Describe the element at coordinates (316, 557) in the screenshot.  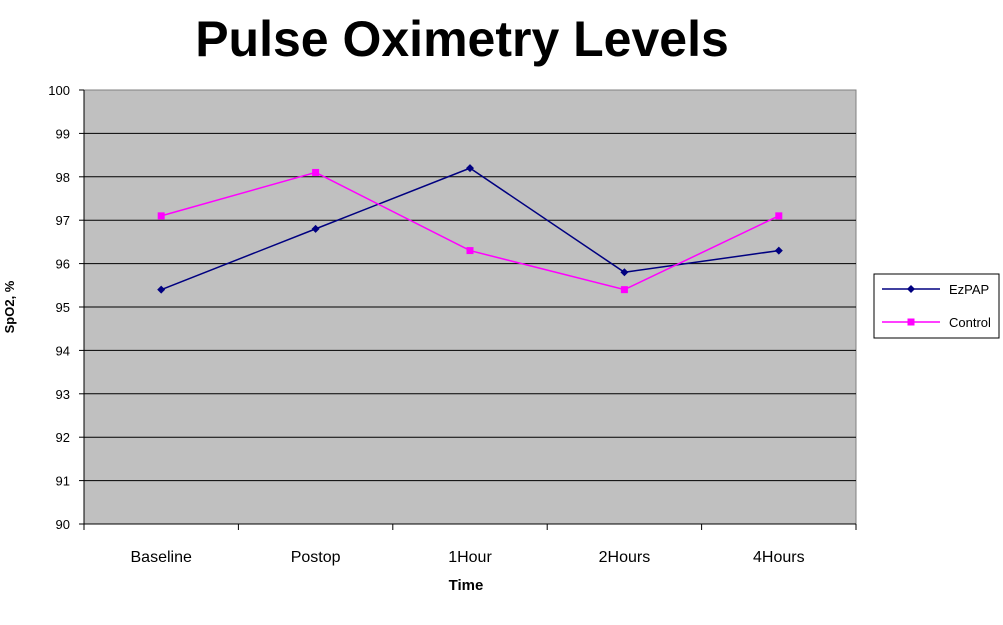
I see `x-tick-label: Postop` at that location.